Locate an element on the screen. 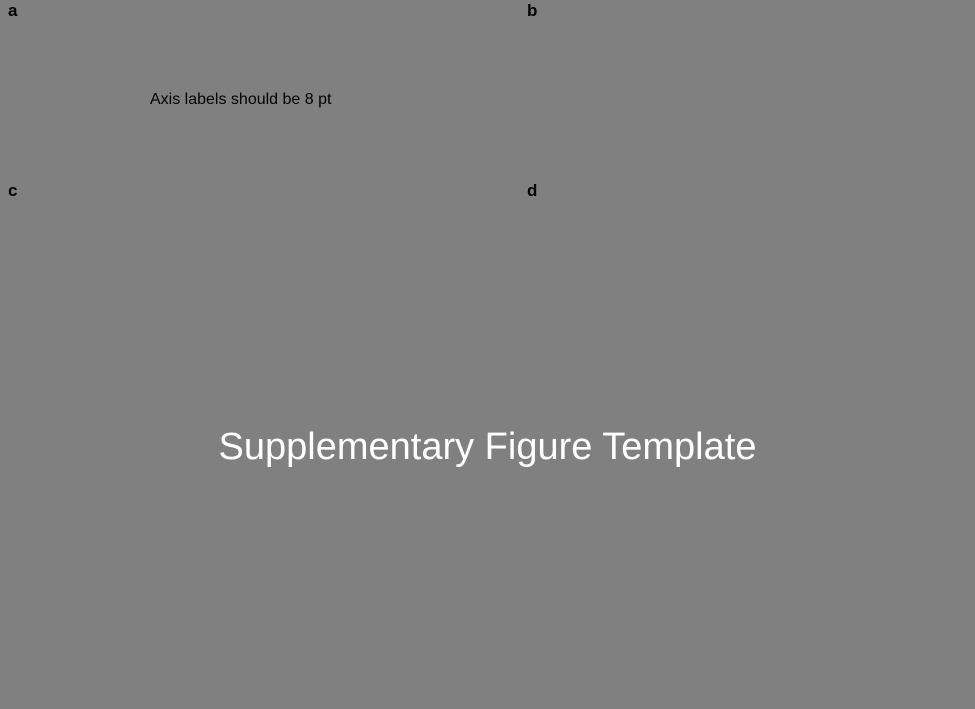 Image resolution: width=975 pixels, height=709 pixels. panel-label-c: c is located at coordinates (13, 190).